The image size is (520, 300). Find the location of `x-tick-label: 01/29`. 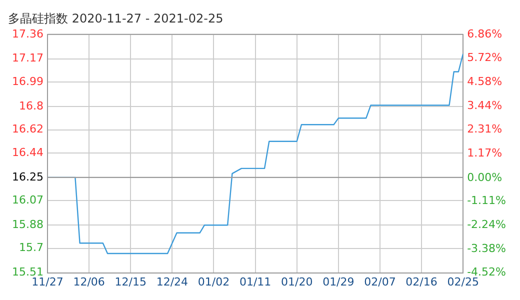

x-tick-label: 01/29 is located at coordinates (338, 281).